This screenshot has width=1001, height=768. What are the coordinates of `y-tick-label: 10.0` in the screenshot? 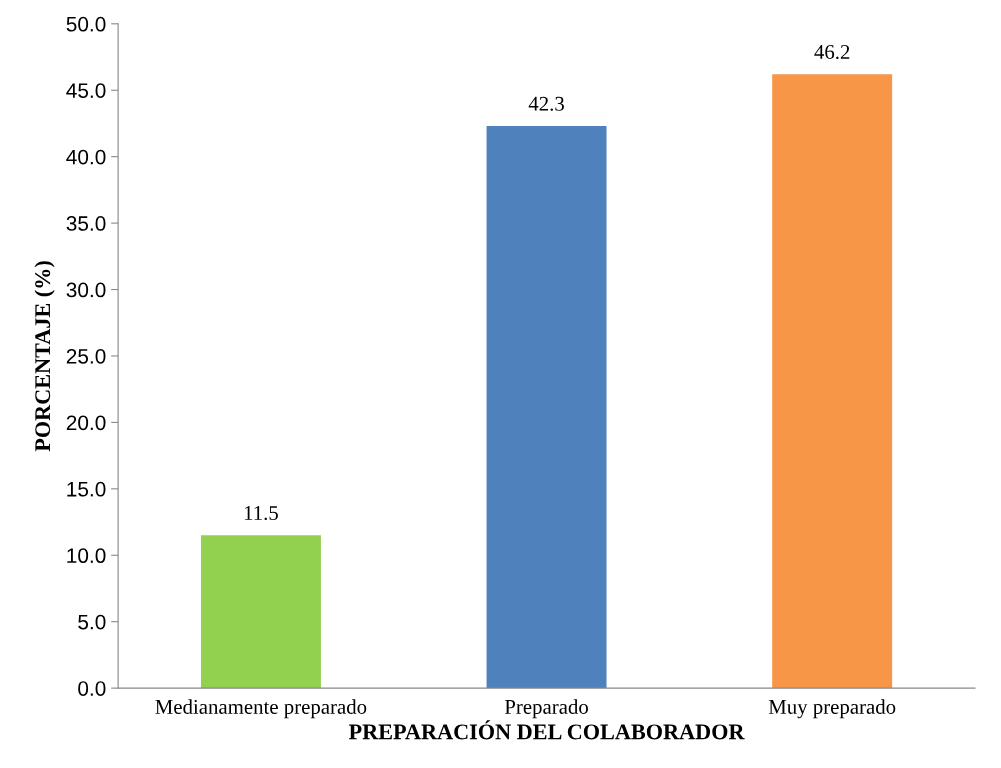 It's located at (86, 556).